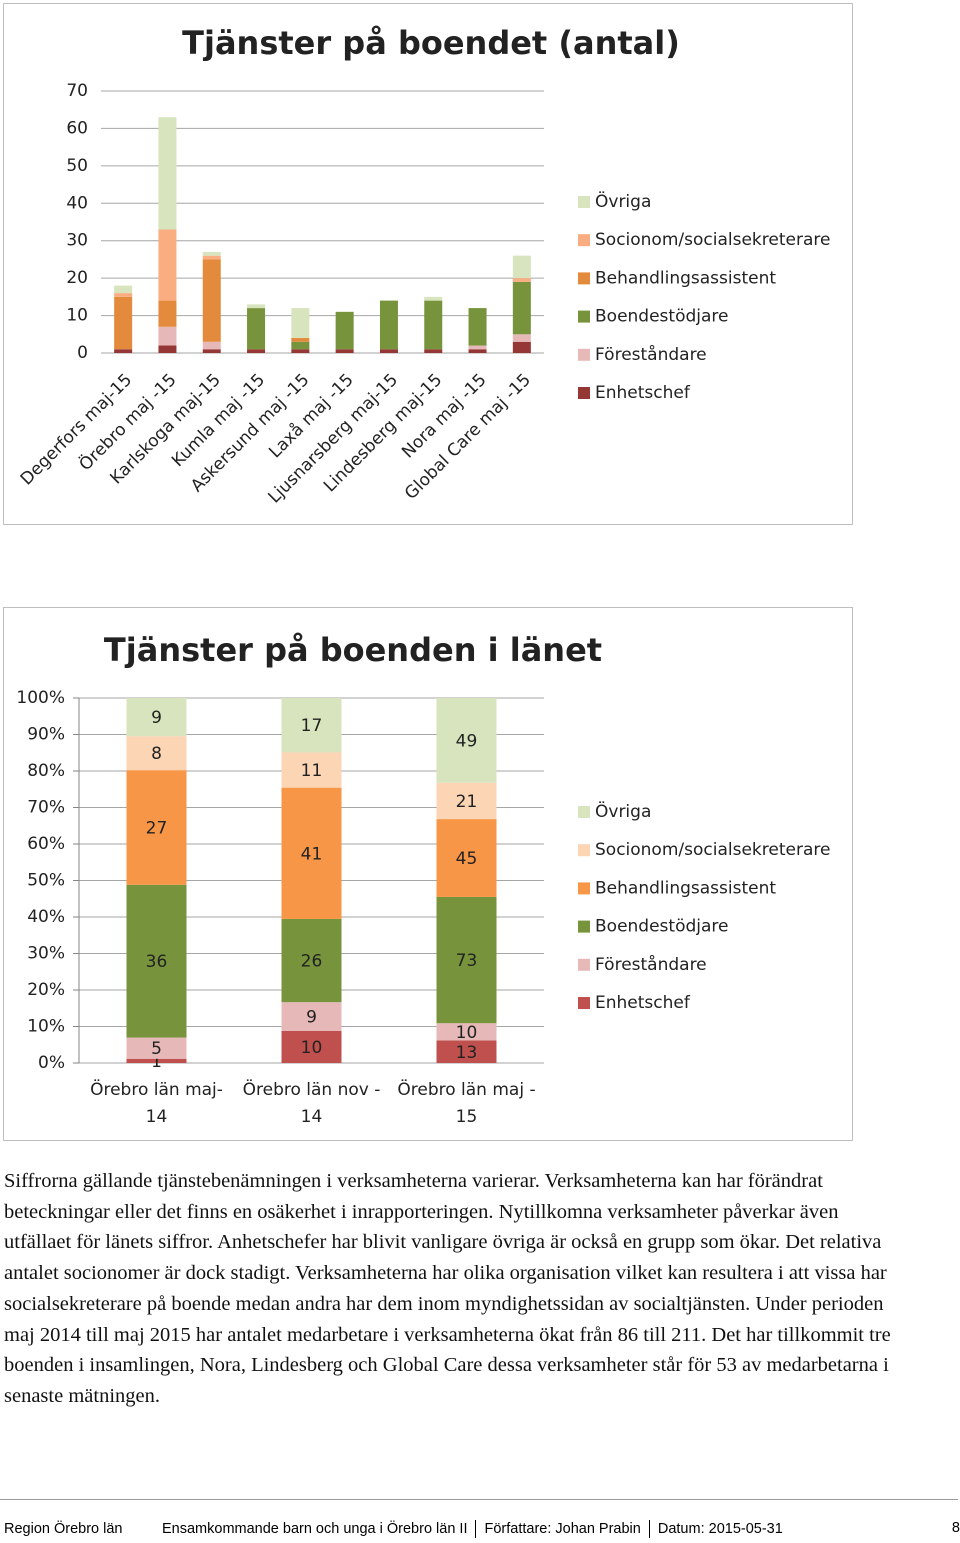 The height and width of the screenshot is (1543, 960). I want to click on y-tick-label: 30, so click(77, 241).